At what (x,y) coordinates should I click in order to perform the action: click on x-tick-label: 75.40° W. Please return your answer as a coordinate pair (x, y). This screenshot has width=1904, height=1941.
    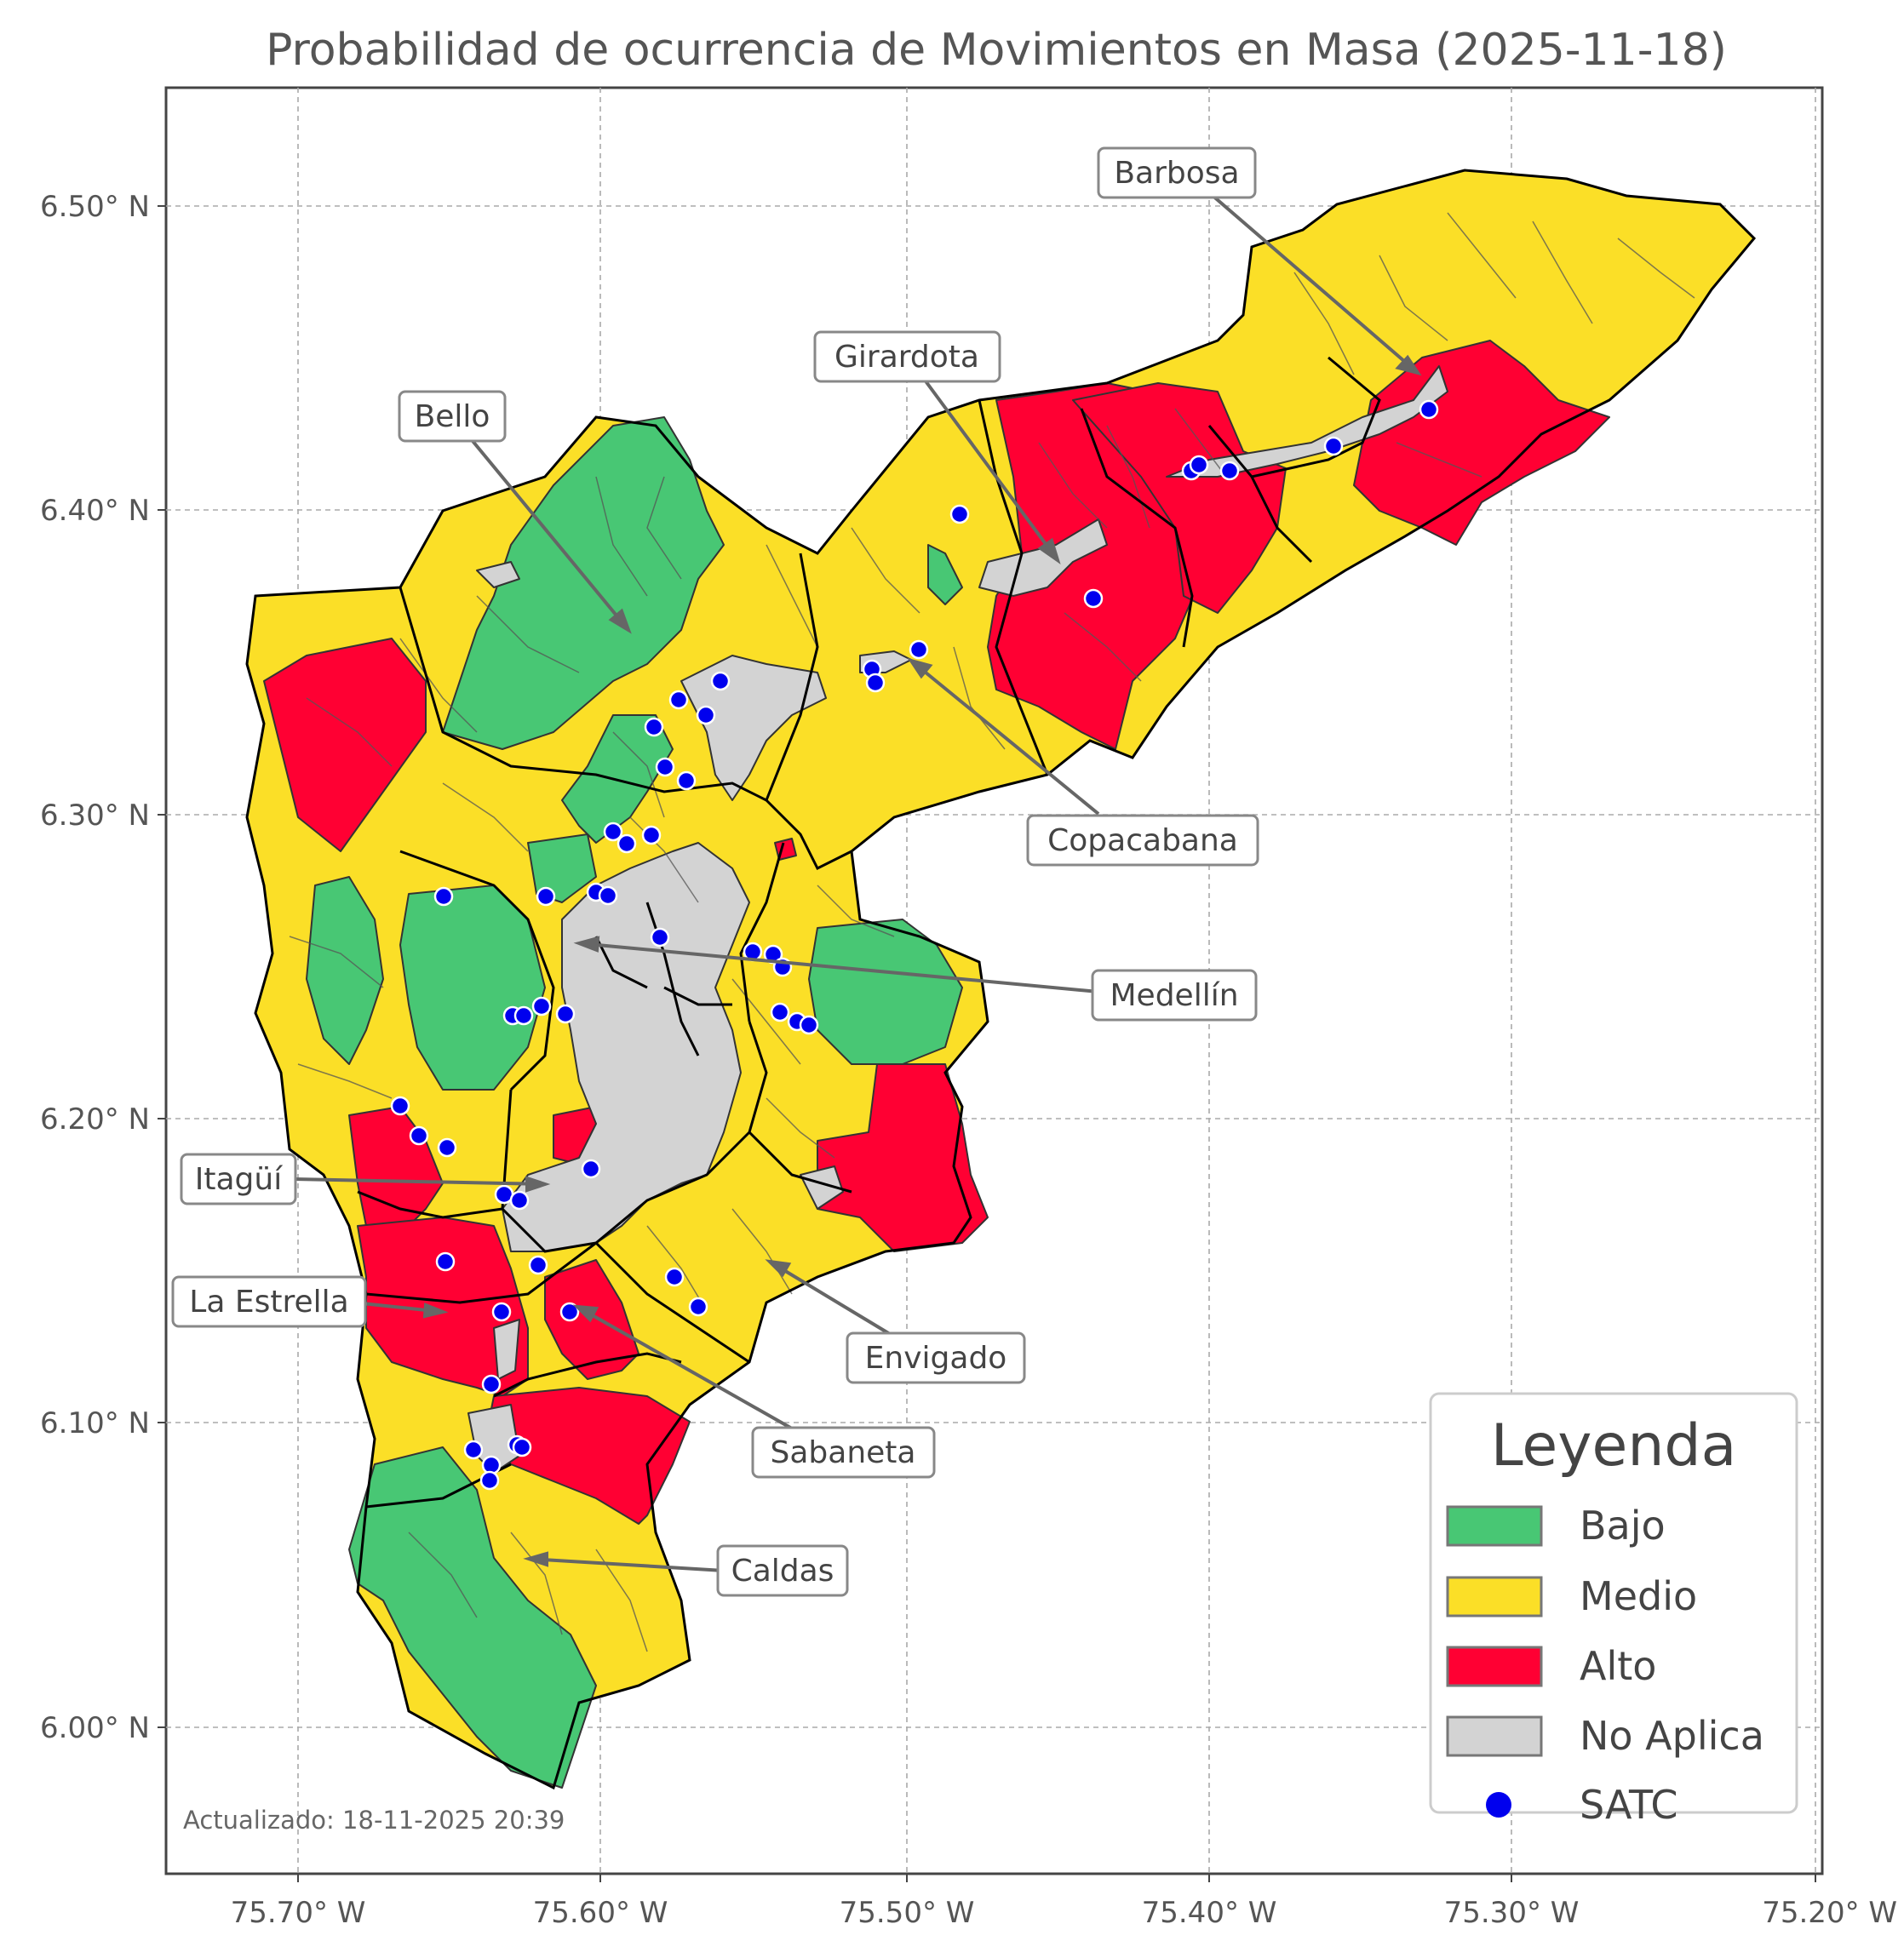
    Looking at the image, I should click on (1209, 1913).